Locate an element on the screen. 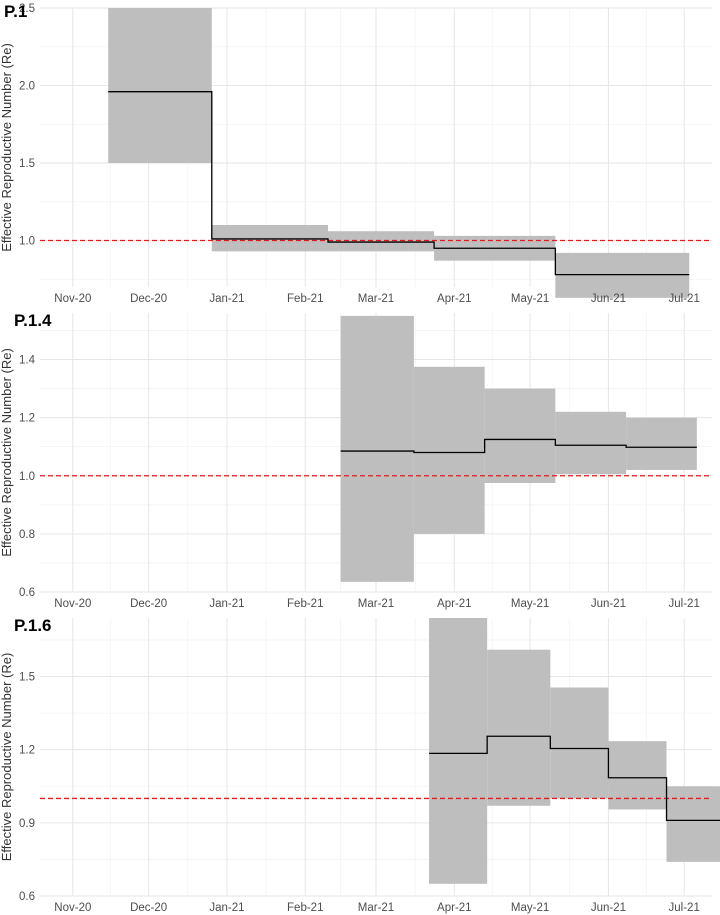 Image resolution: width=720 pixels, height=915 pixels. panel-title: P.1.6 is located at coordinates (33, 625).